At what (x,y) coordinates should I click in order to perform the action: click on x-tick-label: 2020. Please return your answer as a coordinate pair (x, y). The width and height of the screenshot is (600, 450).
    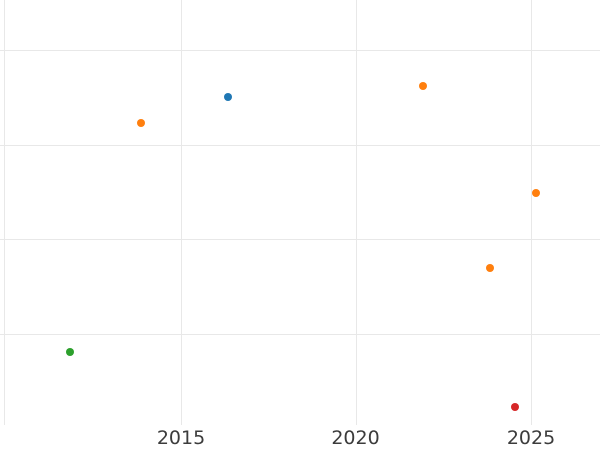
    Looking at the image, I should click on (355, 438).